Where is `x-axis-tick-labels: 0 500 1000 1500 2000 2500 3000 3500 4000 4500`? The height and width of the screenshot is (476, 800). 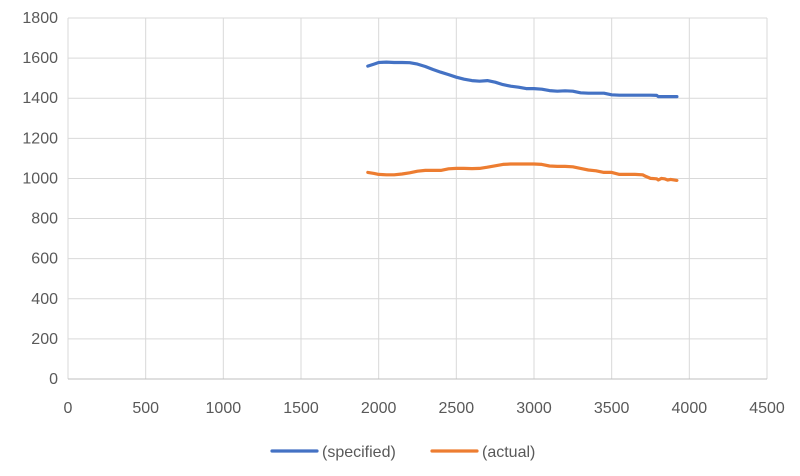
x-axis-tick-labels: 0 500 1000 1500 2000 2500 3000 3500 4000 4500 is located at coordinates (424, 408).